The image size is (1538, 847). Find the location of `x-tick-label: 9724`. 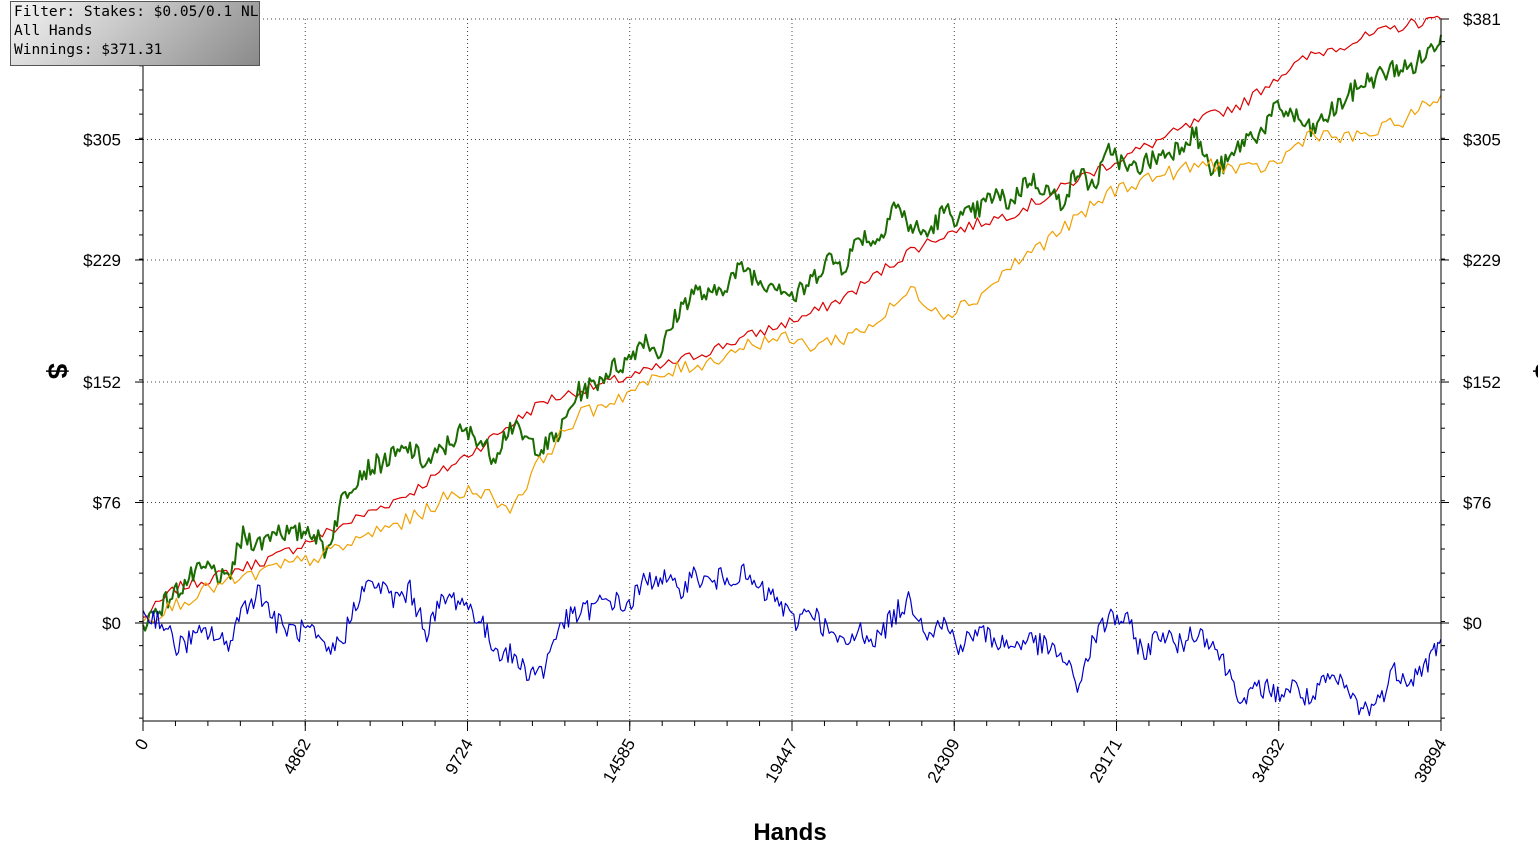

x-tick-label: 9724 is located at coordinates (459, 757).